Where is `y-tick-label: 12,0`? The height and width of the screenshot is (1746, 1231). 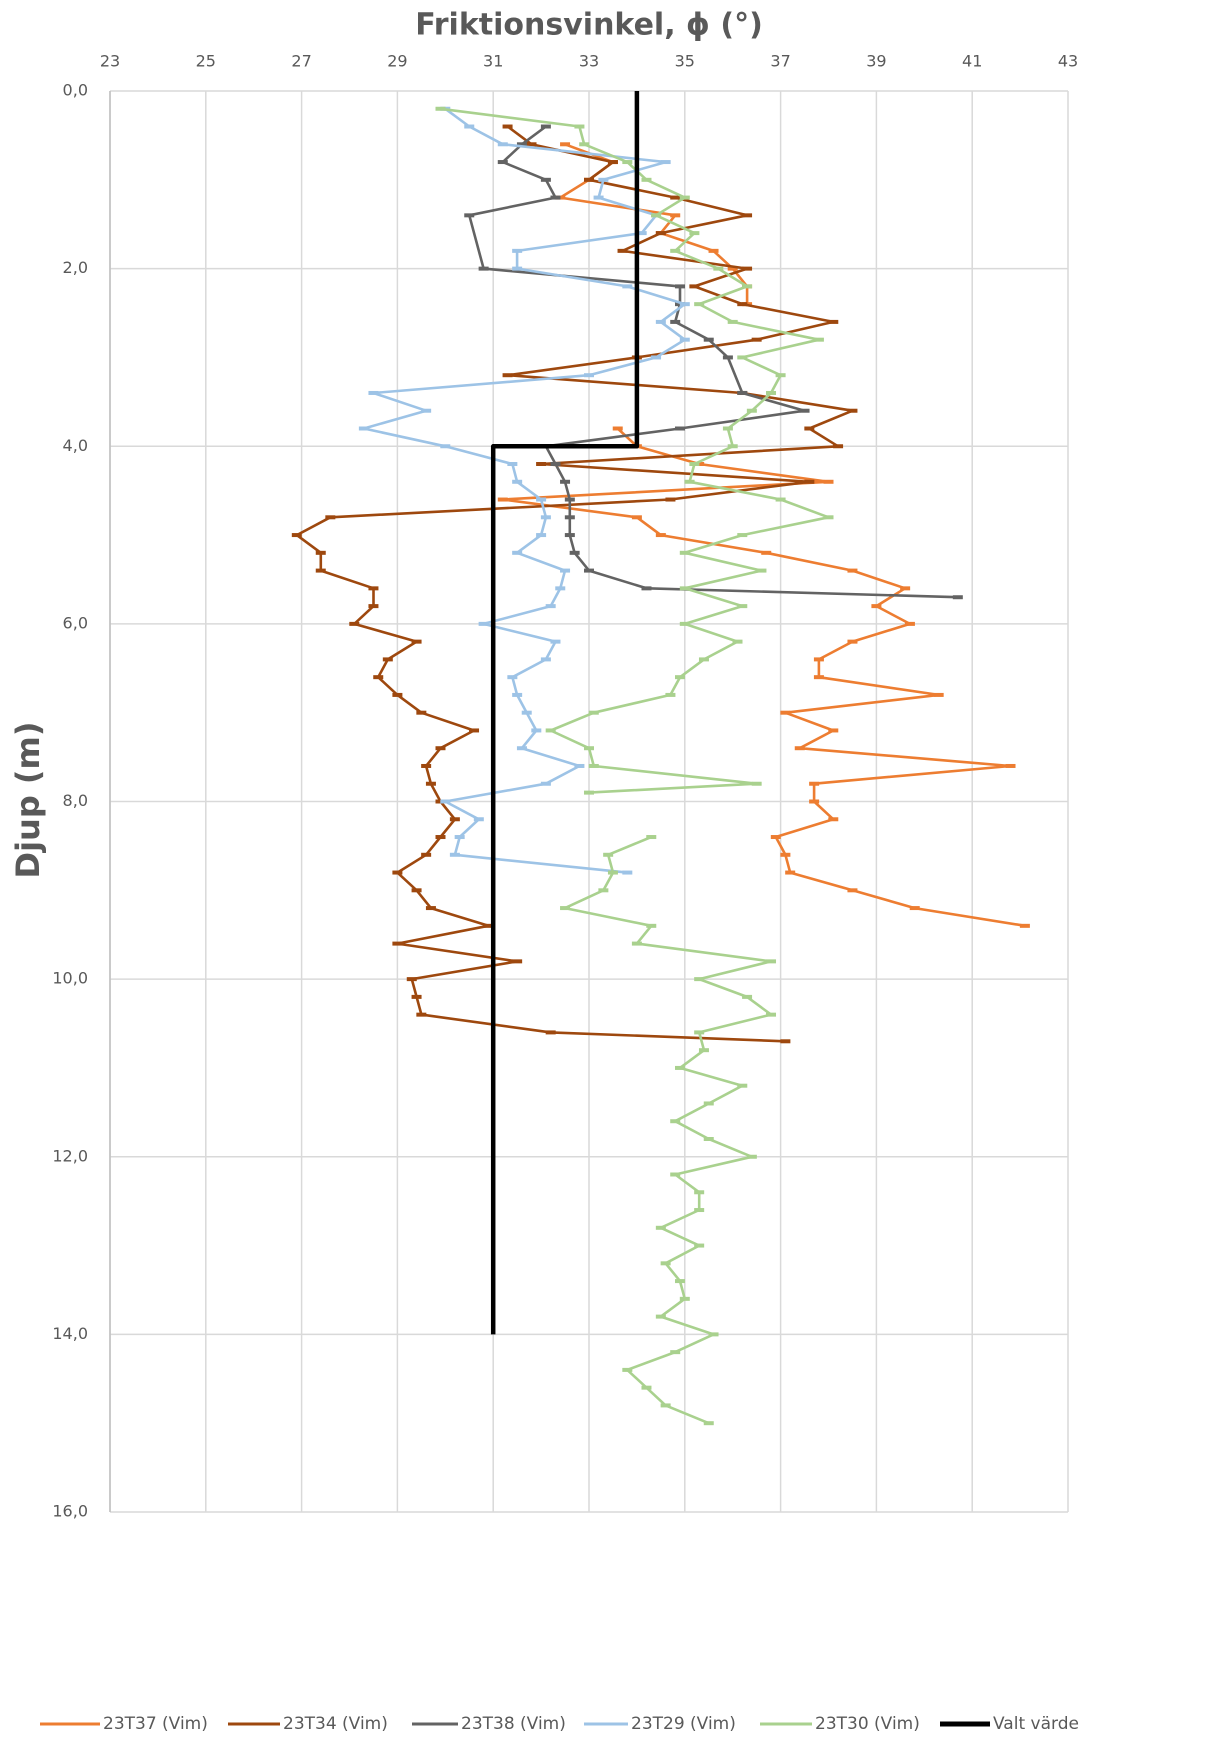 y-tick-label: 12,0 is located at coordinates (70, 1155).